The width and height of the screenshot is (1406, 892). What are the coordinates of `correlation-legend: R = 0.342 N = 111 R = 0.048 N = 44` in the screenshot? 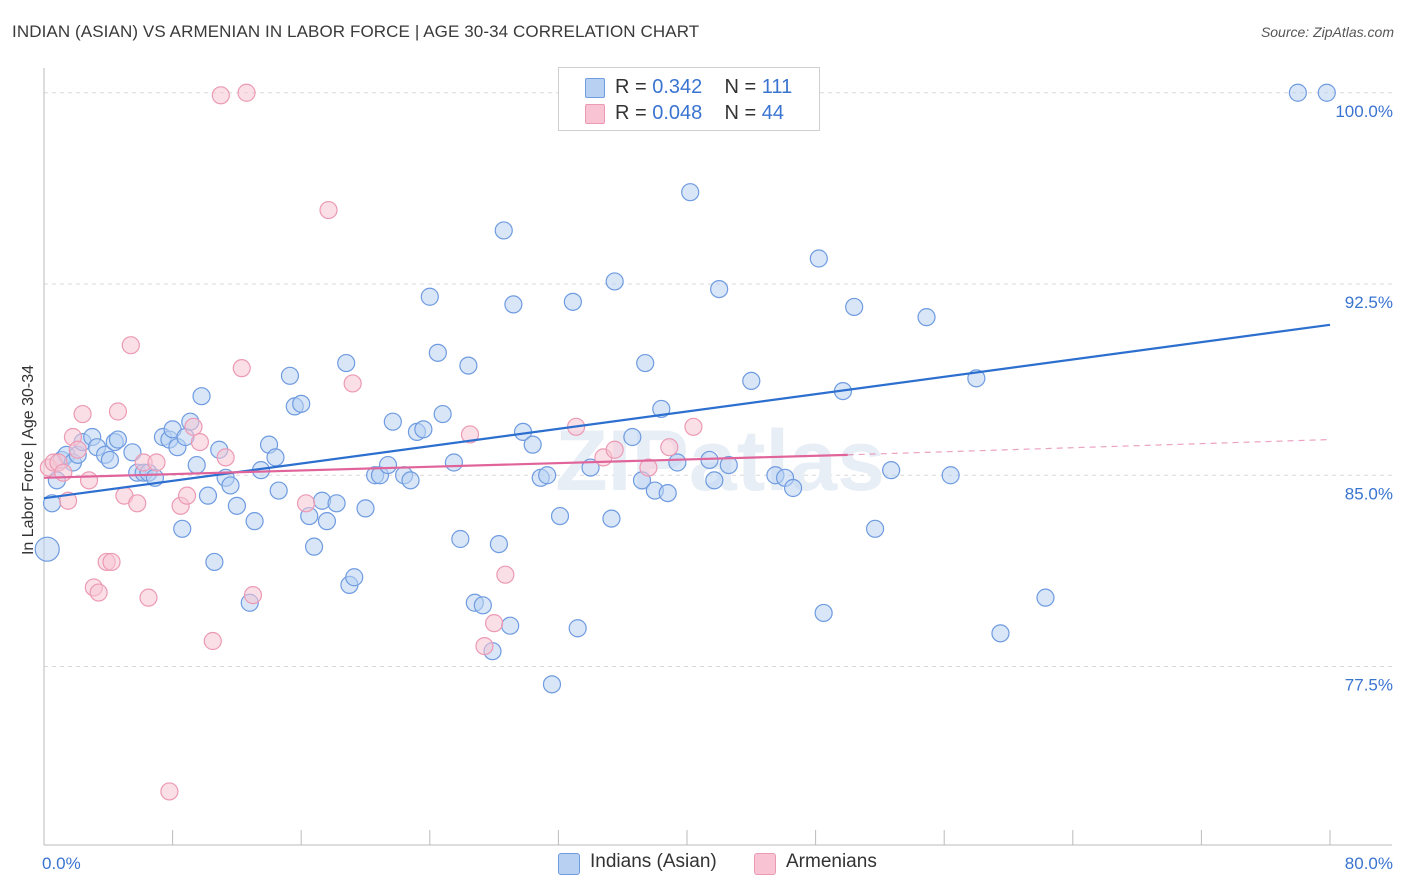 It's located at (689, 99).